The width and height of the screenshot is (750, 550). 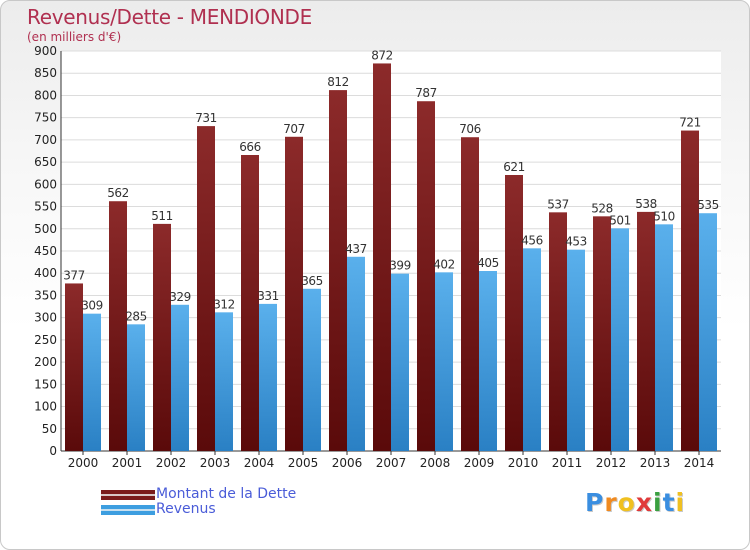 What do you see at coordinates (399, 266) in the screenshot?
I see `data-label-revenue: 399` at bounding box center [399, 266].